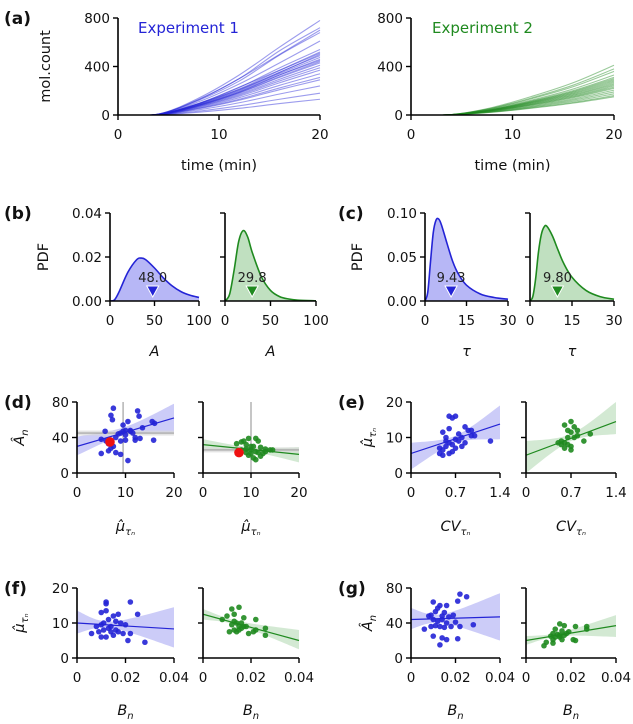 This screenshot has height=724, width=633. I want to click on trajectory-line, so click(219, 83).